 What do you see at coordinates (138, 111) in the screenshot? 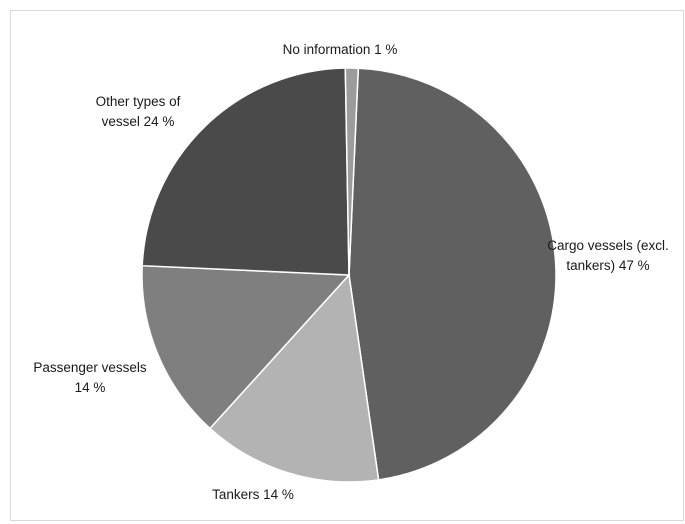
I see `label-other-vessels: Other types of vessel 24 %` at bounding box center [138, 111].